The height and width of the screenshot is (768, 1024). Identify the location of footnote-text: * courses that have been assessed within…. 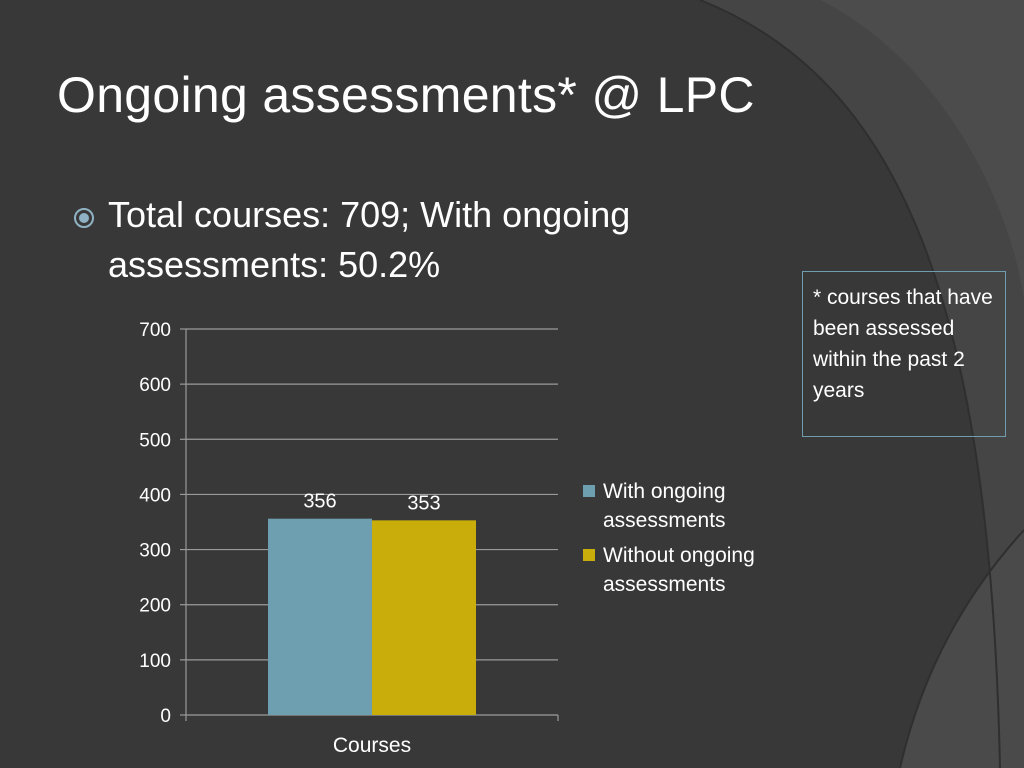
(903, 344).